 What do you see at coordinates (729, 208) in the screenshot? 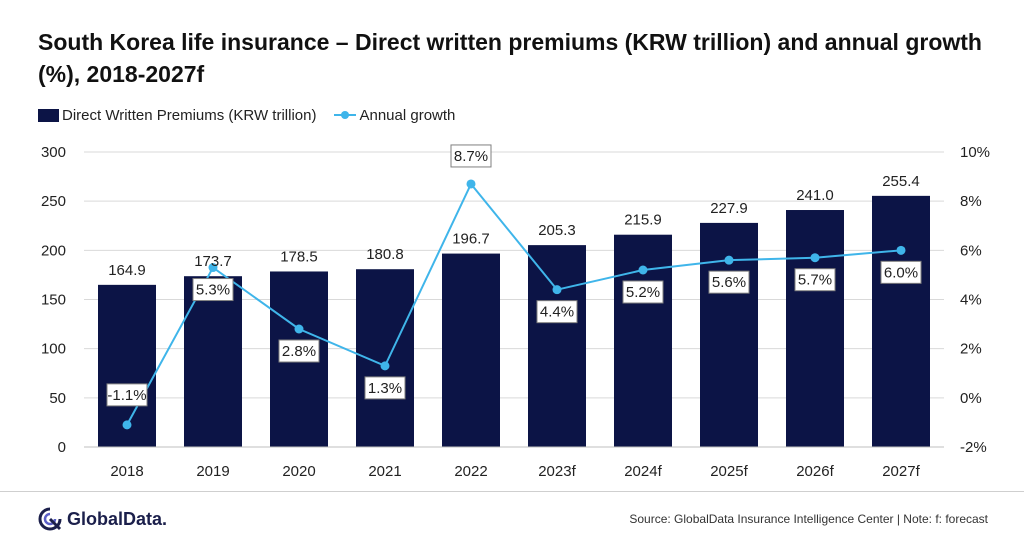
I see `bar-value-label: 227.9` at bounding box center [729, 208].